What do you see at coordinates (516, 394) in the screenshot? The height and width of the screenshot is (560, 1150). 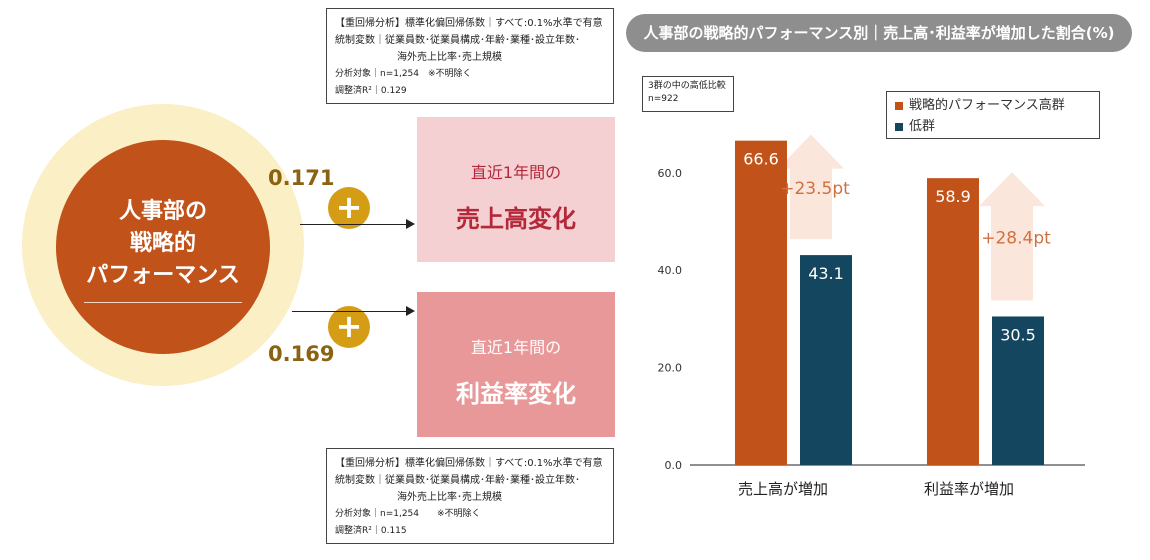 I see `target-profit-title: 利益率変化` at bounding box center [516, 394].